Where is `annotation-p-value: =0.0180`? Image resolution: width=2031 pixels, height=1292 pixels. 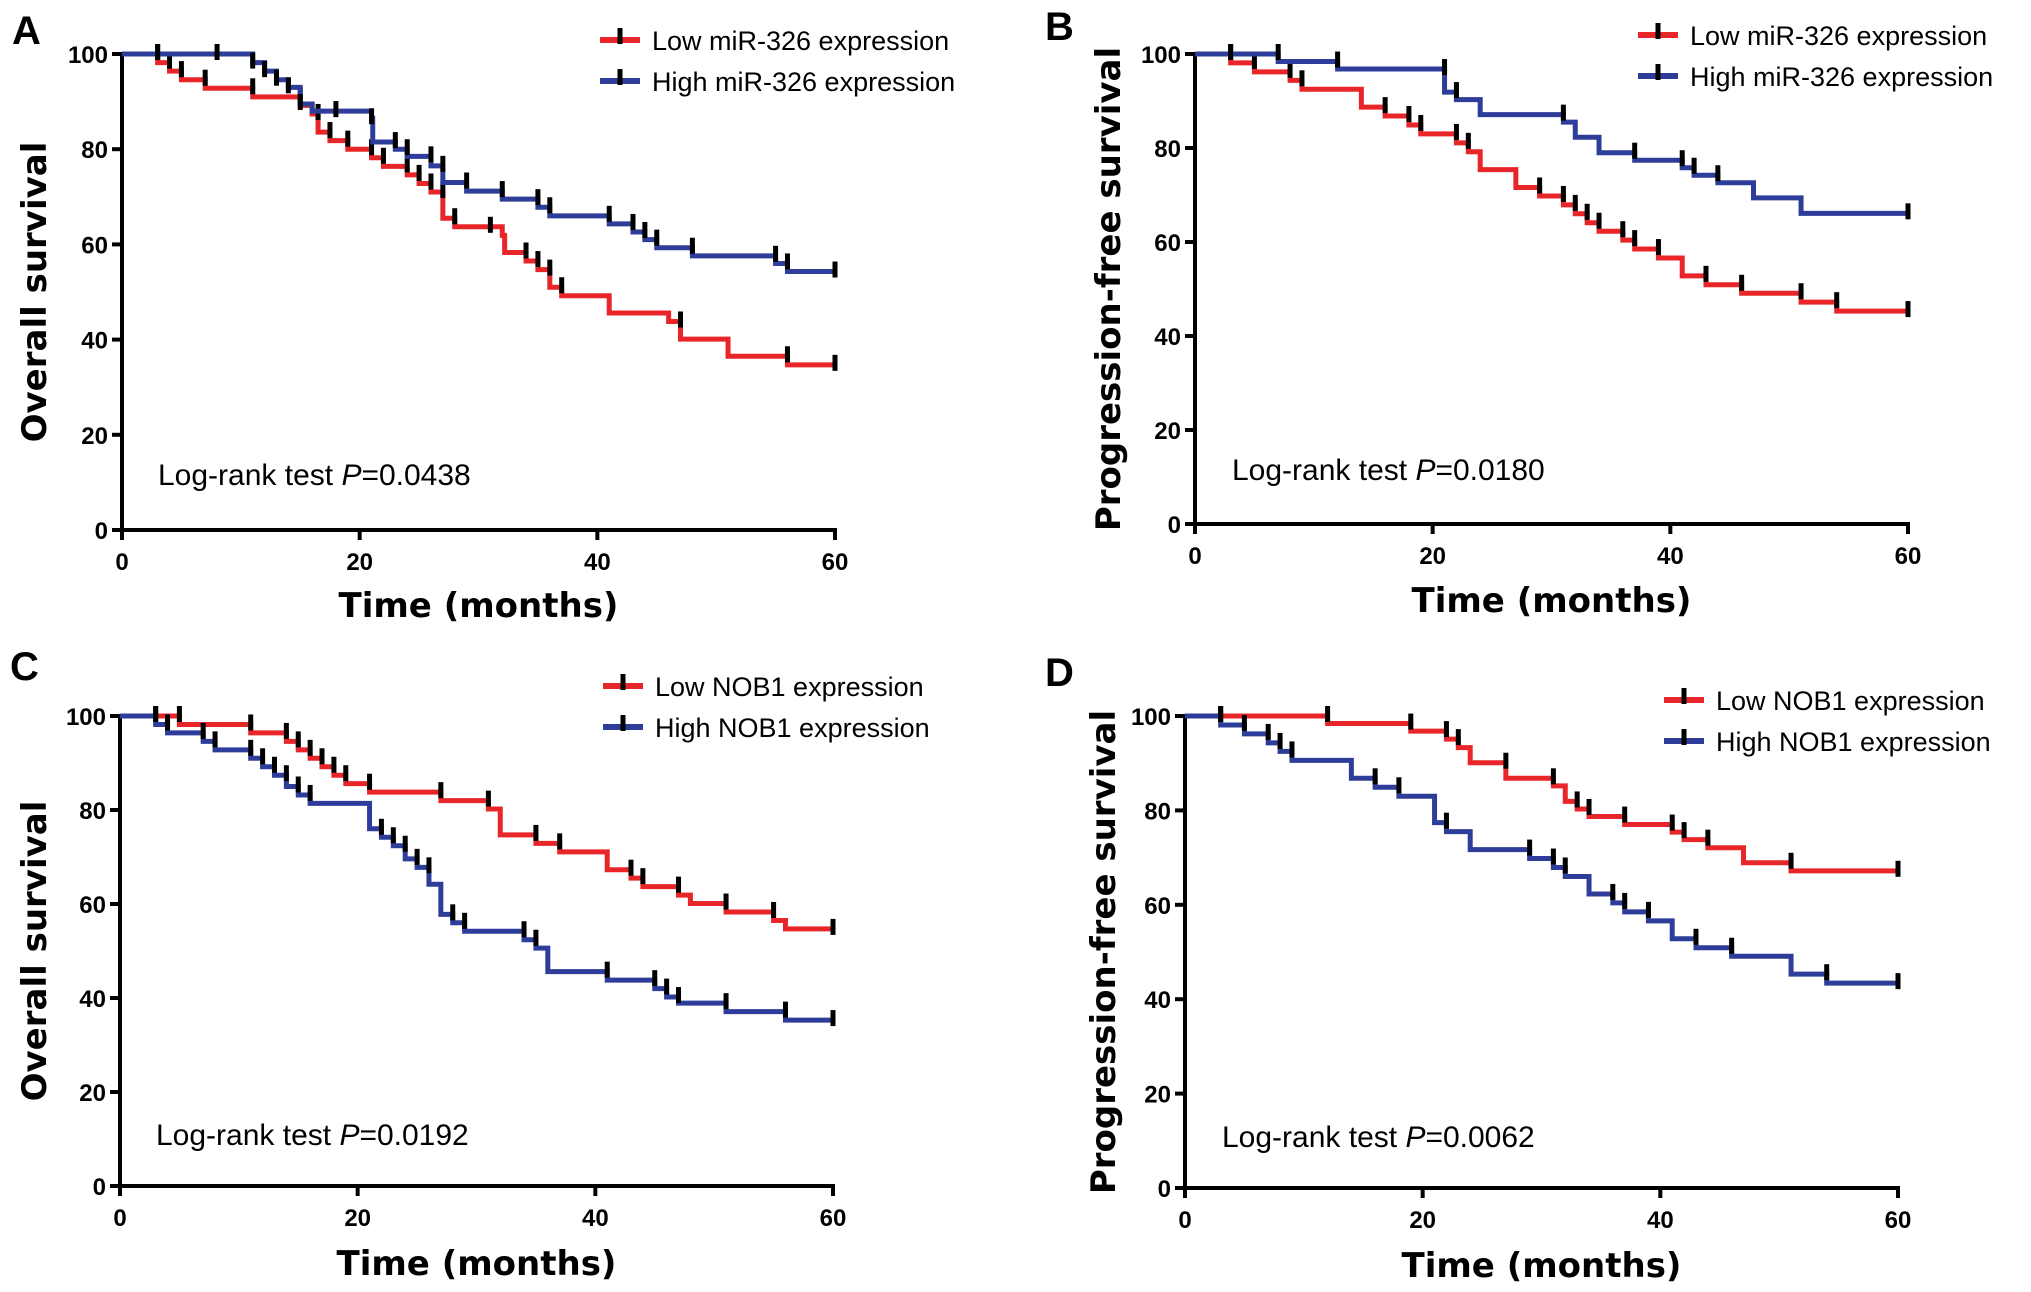
annotation-p-value: =0.0180 is located at coordinates (1489, 470).